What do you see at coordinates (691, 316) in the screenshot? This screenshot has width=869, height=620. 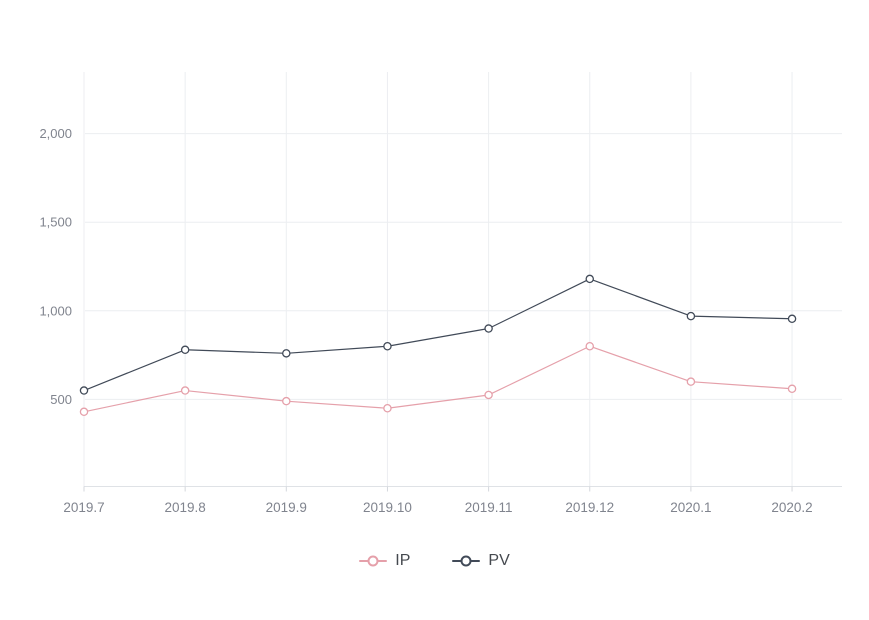 I see `data-point-pv-2020.1` at bounding box center [691, 316].